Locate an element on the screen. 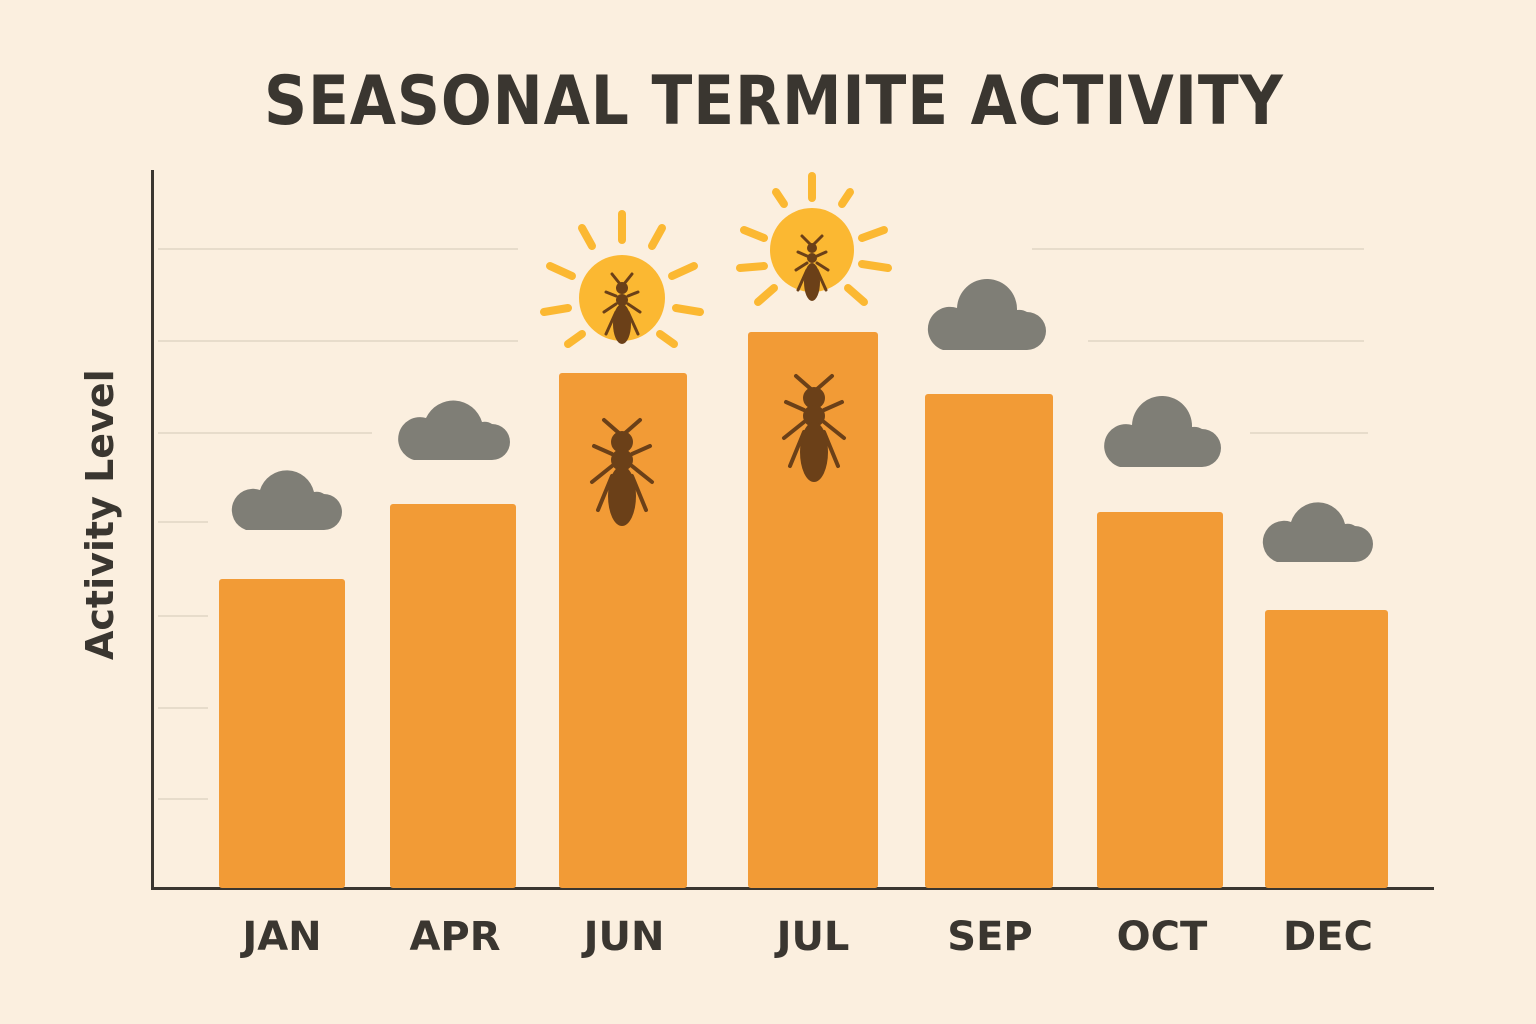  x-tick-jan: JAN is located at coordinates (282, 937).